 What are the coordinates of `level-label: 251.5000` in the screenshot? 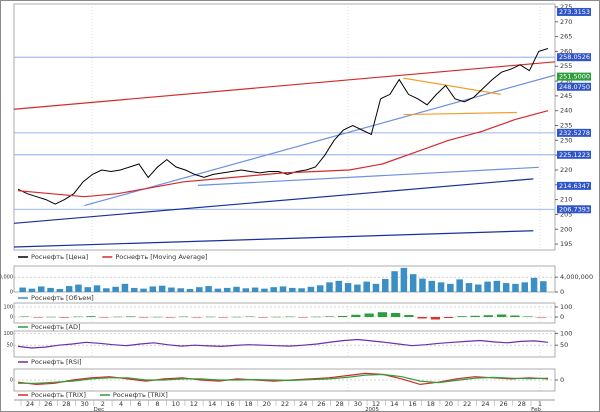 It's located at (574, 77).